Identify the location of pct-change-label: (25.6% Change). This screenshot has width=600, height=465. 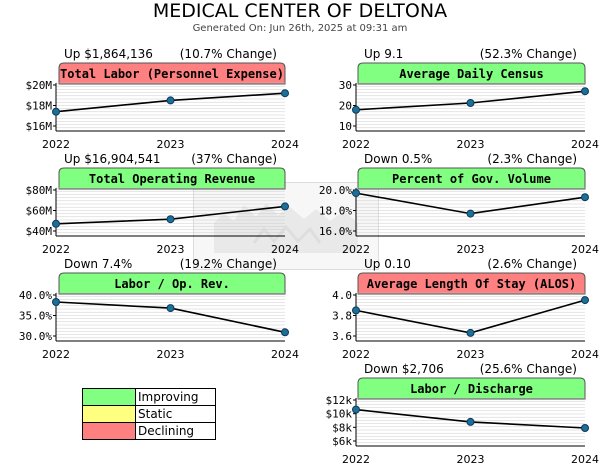
(528, 369).